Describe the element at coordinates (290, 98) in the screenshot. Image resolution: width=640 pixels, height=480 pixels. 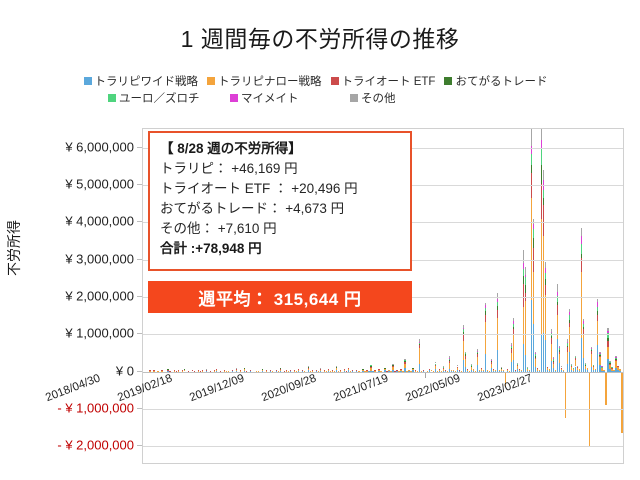
I see `legend-item-mymate: マイメイト` at that location.